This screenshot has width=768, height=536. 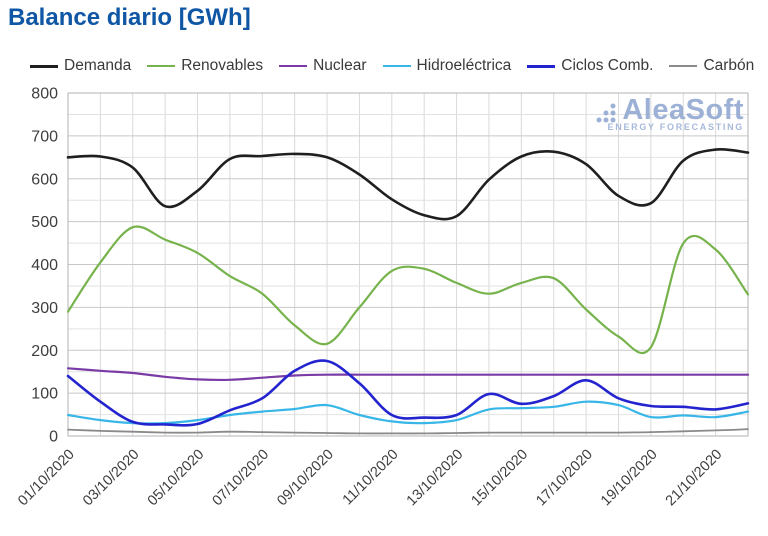 What do you see at coordinates (222, 65) in the screenshot?
I see `legend-label: Renovables` at bounding box center [222, 65].